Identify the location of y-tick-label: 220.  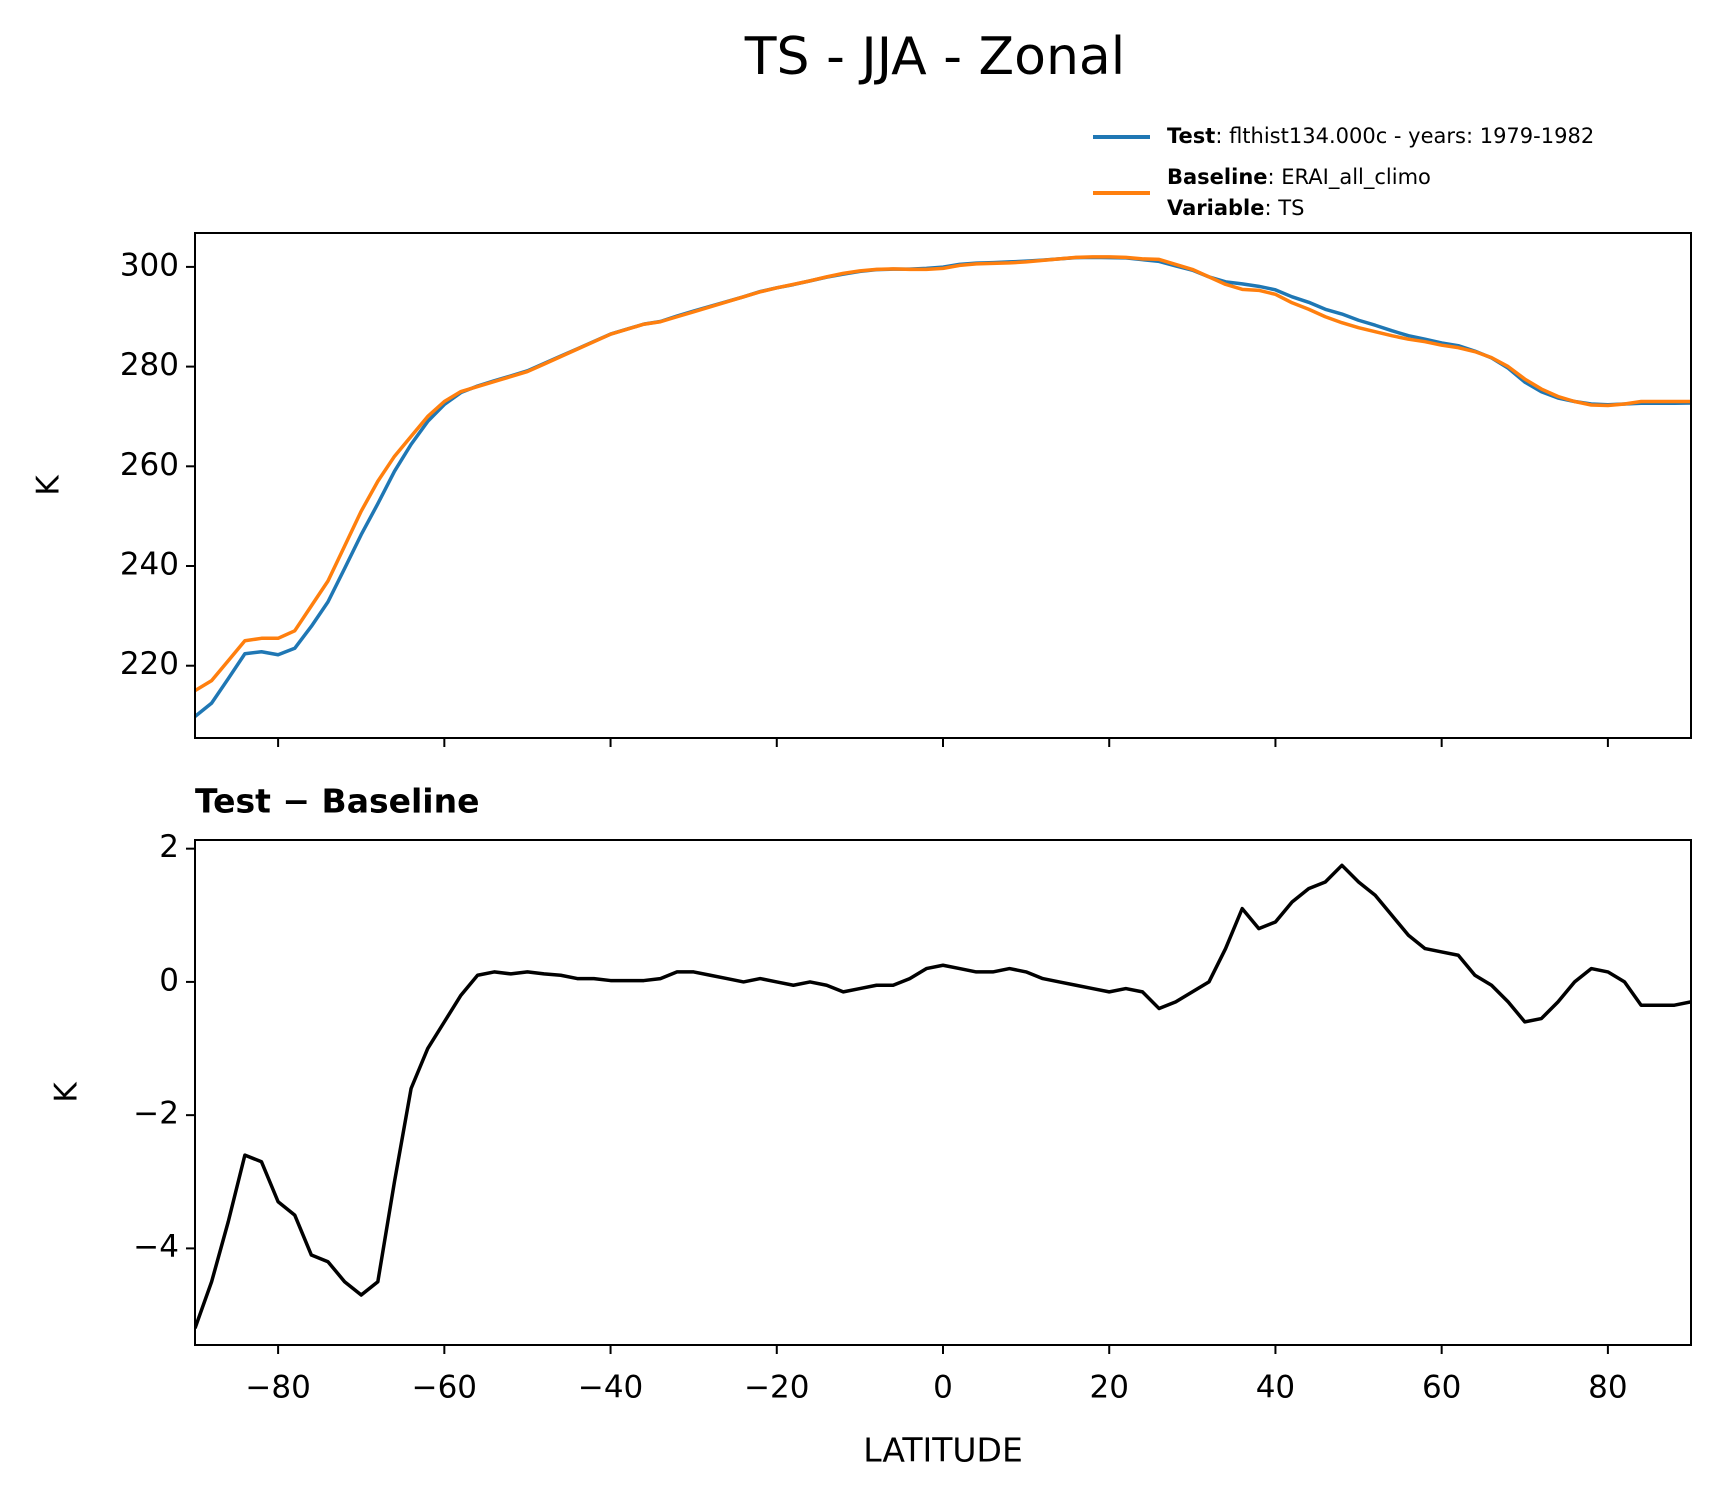
(149, 664).